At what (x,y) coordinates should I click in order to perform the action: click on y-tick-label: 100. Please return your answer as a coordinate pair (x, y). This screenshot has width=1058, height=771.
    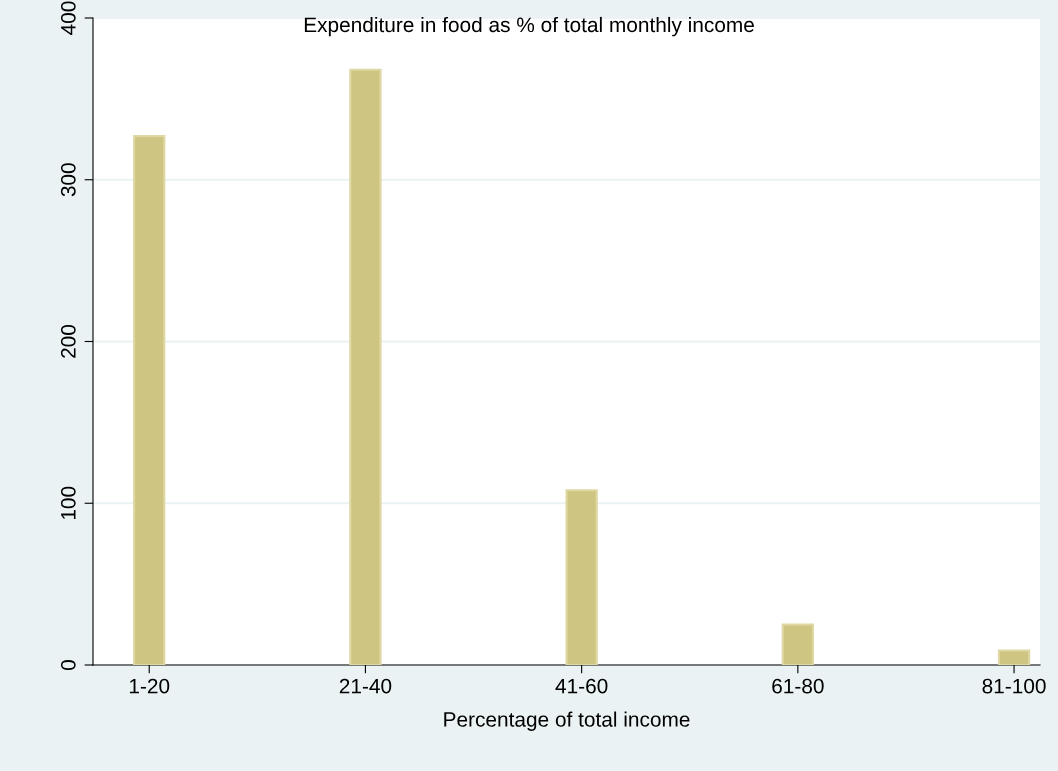
    Looking at the image, I should click on (68, 503).